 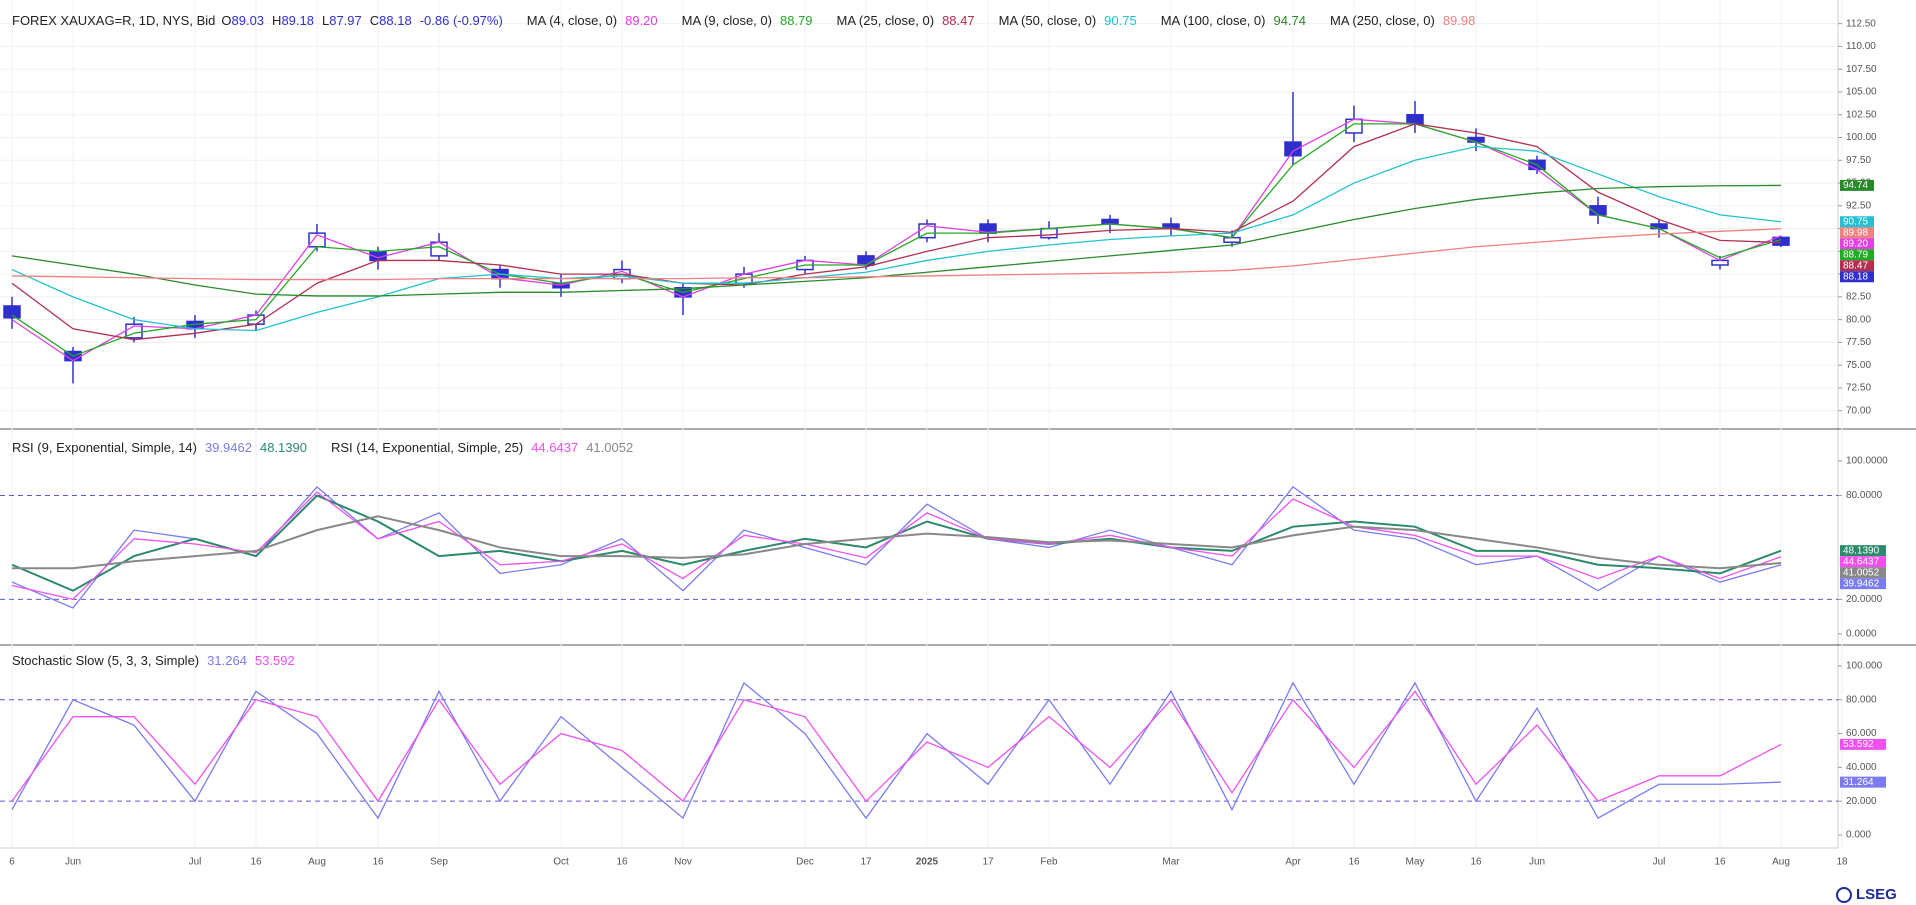 What do you see at coordinates (1855, 243) in the screenshot?
I see `value-badge-label: 89.20` at bounding box center [1855, 243].